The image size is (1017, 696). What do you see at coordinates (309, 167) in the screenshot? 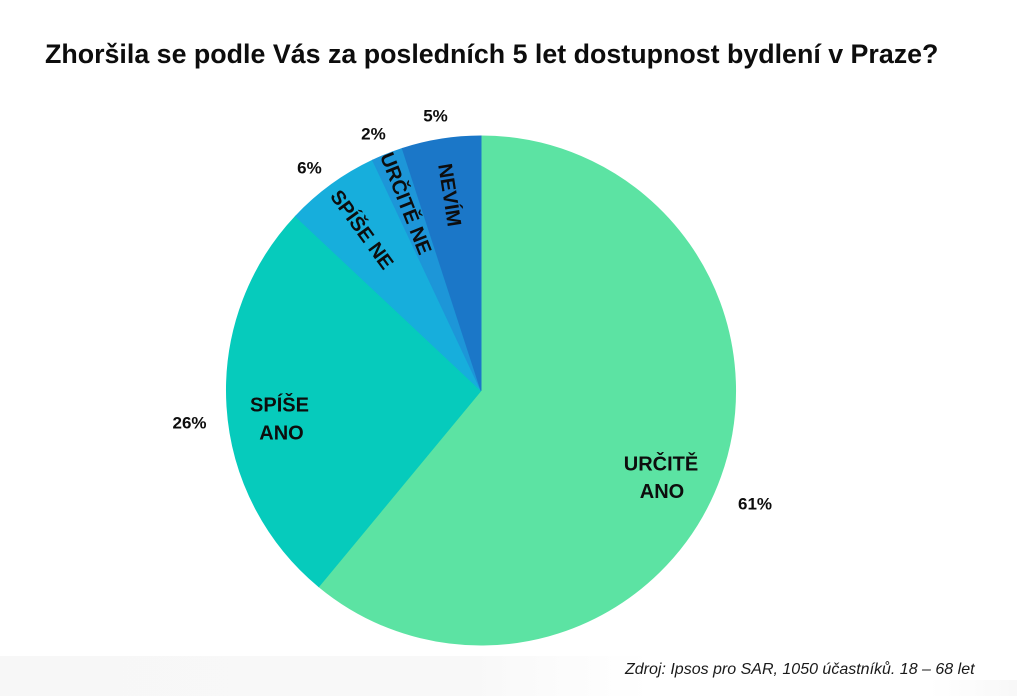
I see `svg-text: 6%` at bounding box center [309, 167].